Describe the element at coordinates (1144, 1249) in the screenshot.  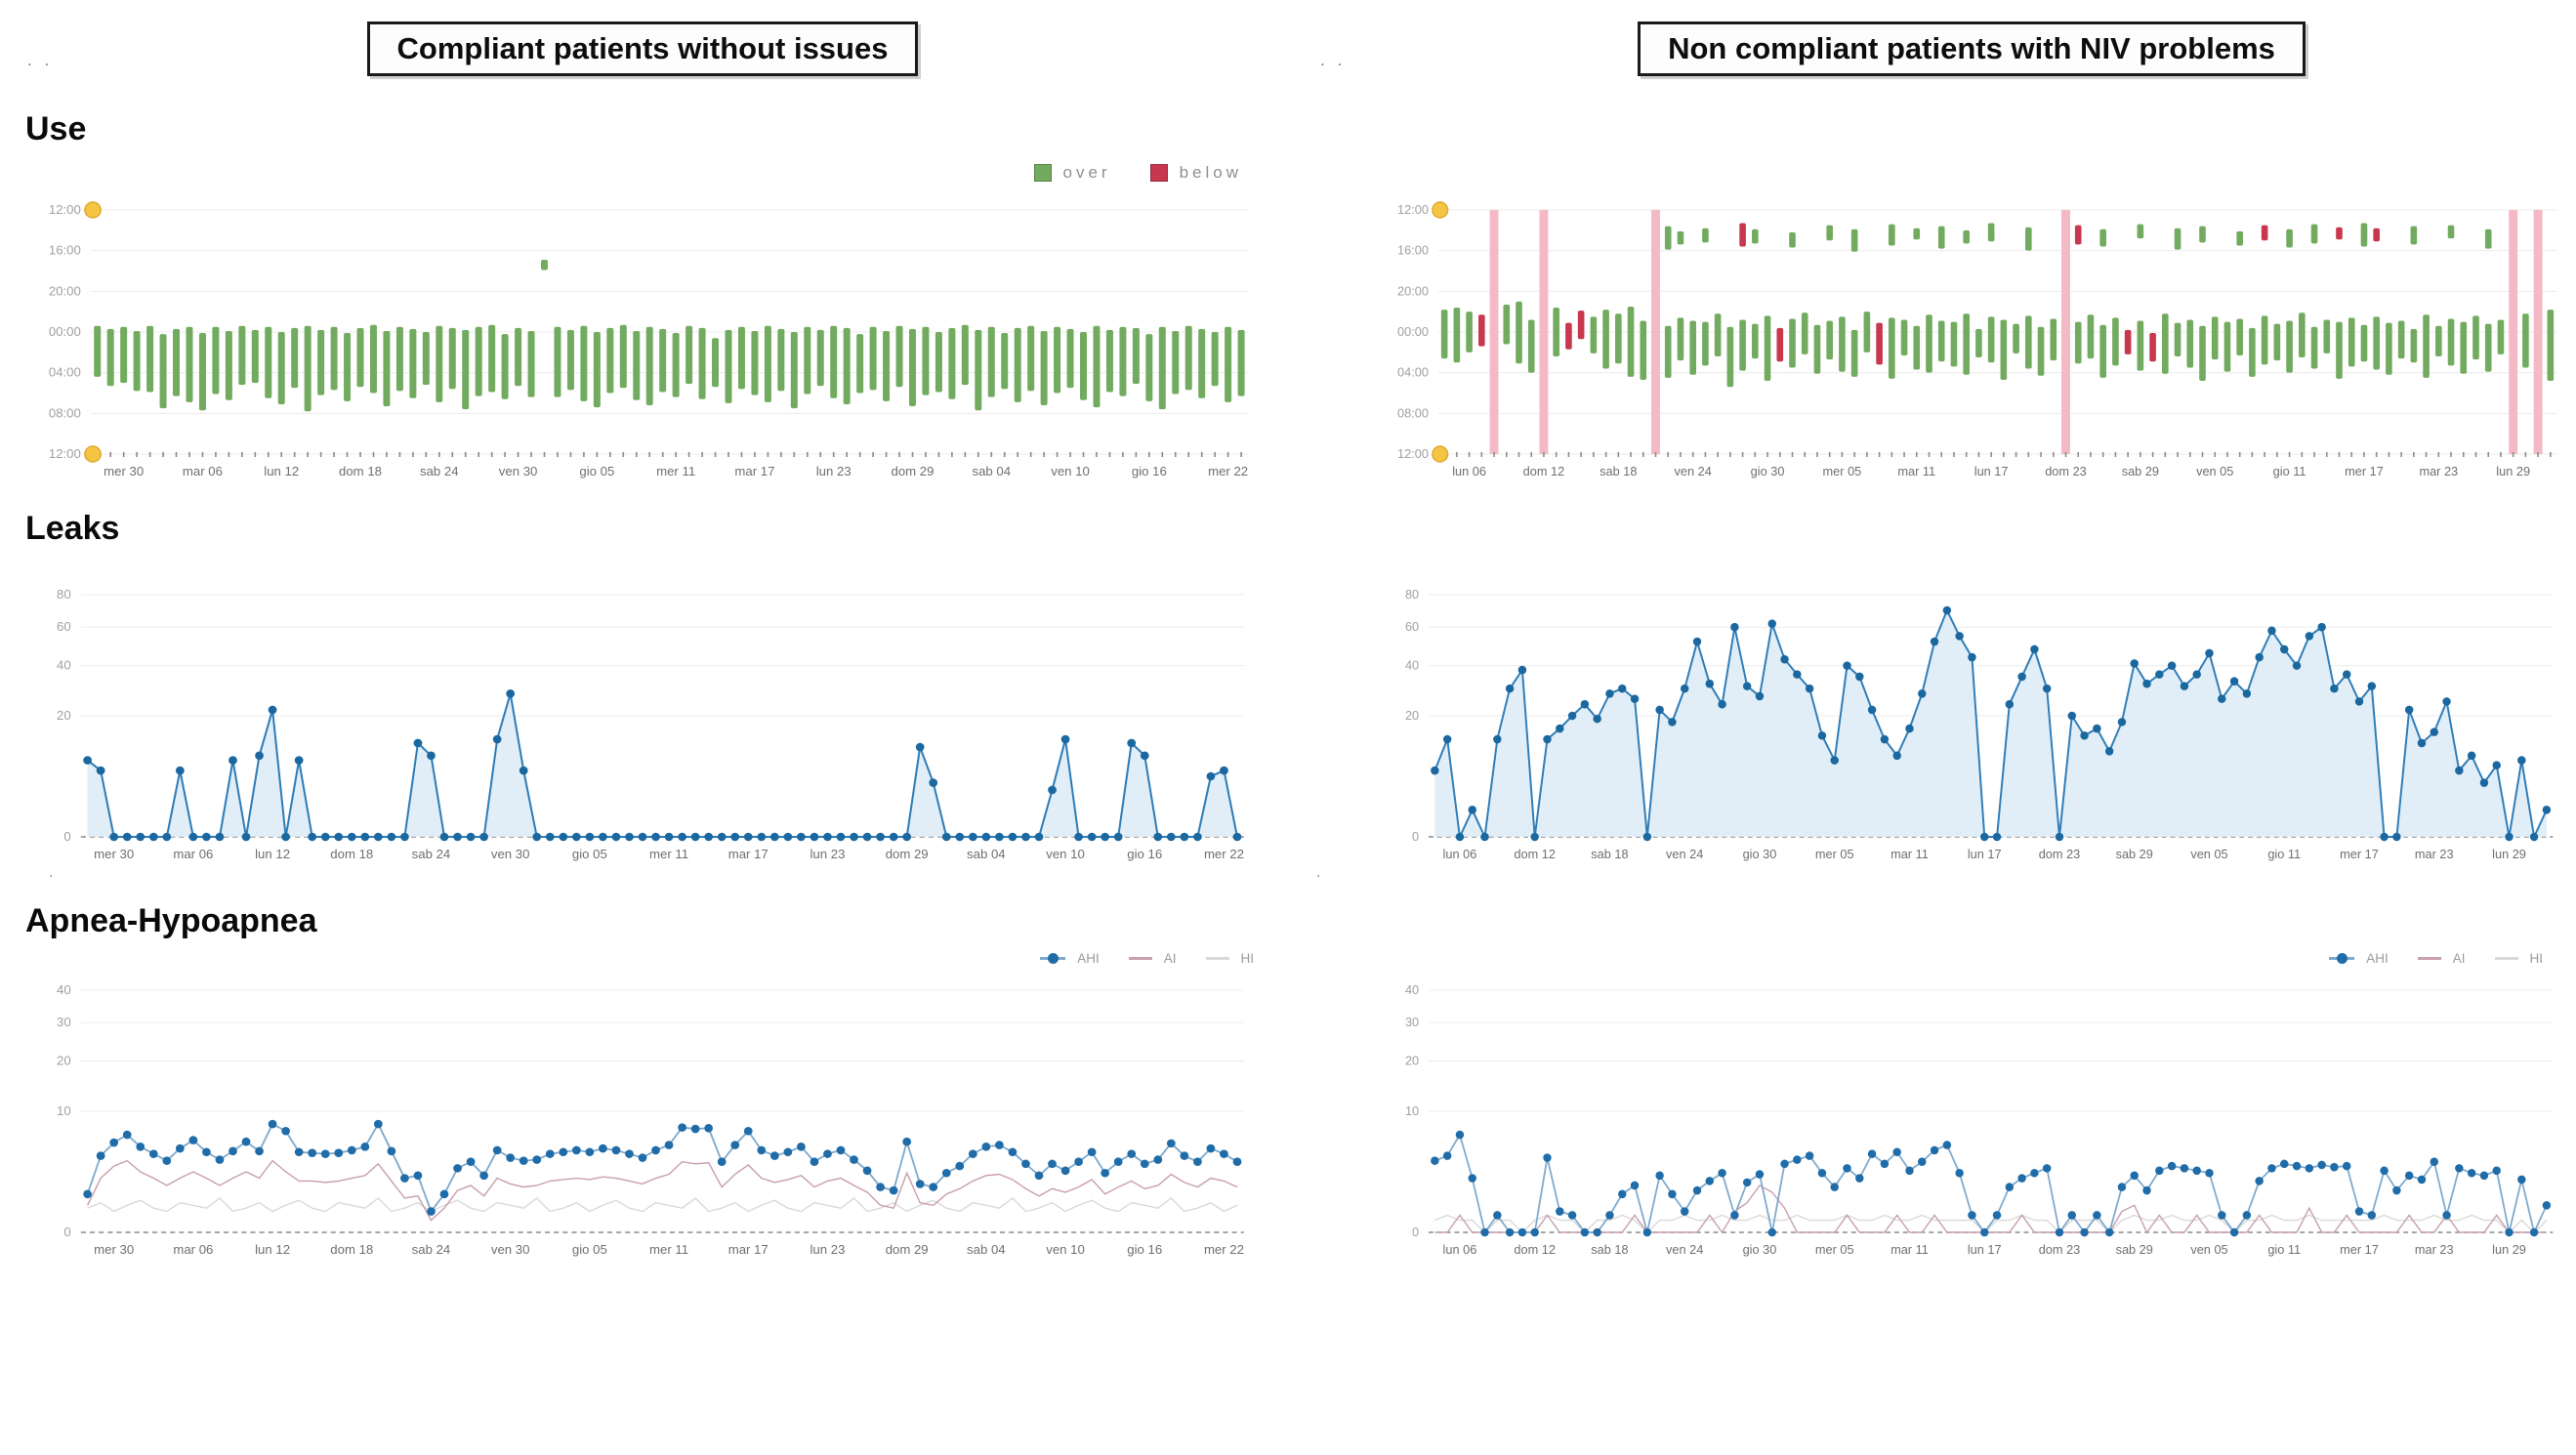
I see `svg-text: gio 16` at that location.